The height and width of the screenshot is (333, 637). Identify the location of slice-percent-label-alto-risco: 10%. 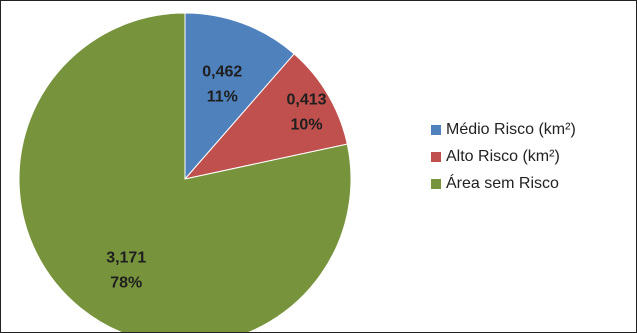
(307, 124).